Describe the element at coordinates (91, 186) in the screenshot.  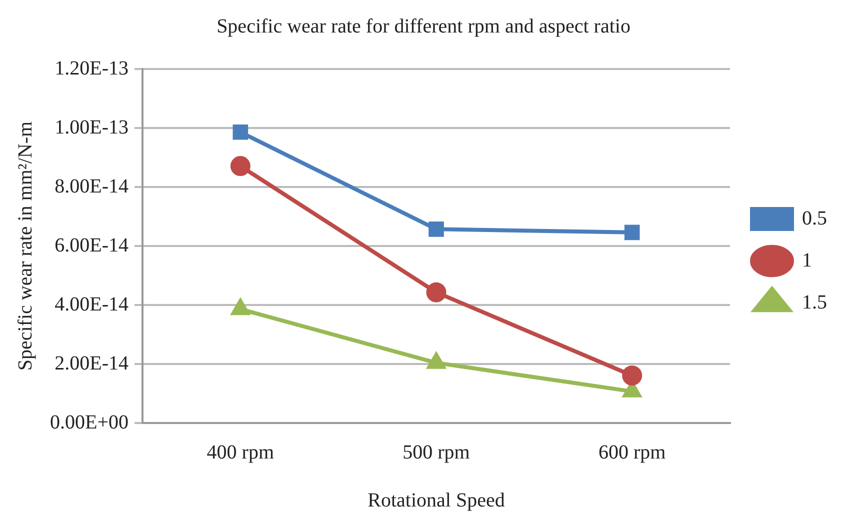
I see `y-tick-label: 8.00E-14` at that location.